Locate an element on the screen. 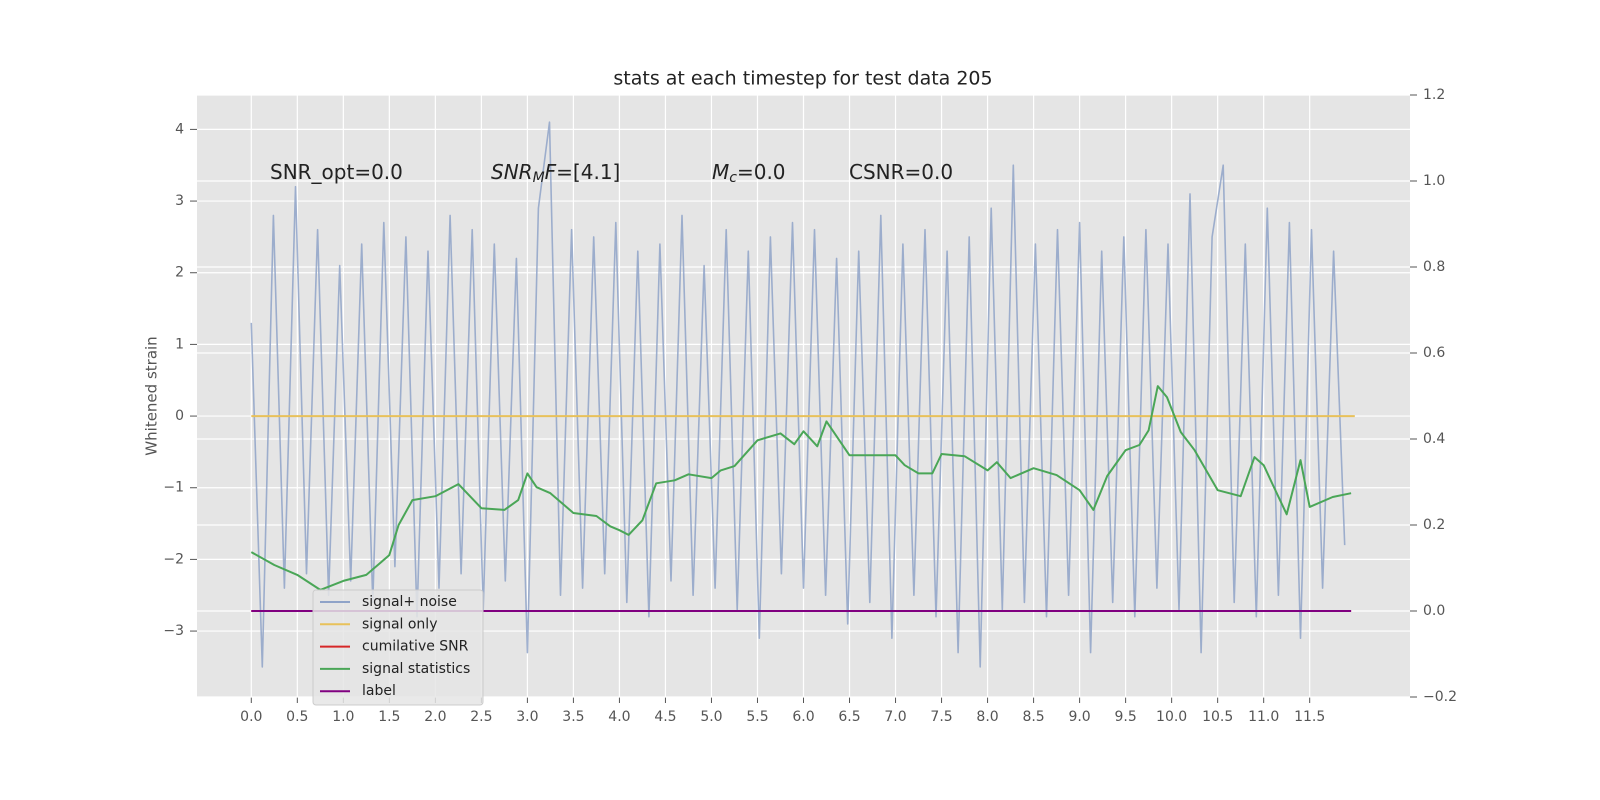 The width and height of the screenshot is (1600, 800). y-tick-label: 0 is located at coordinates (179, 416).